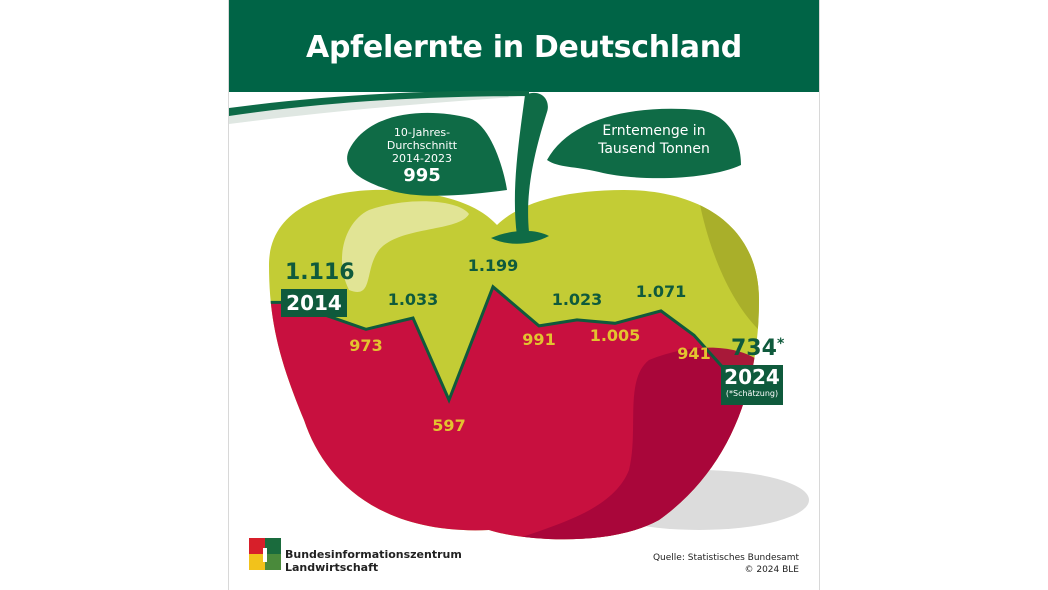 Image resolution: width=1048 pixels, height=590 pixels. I want to click on avg-leaf-line3: 2014-2023, so click(422, 158).